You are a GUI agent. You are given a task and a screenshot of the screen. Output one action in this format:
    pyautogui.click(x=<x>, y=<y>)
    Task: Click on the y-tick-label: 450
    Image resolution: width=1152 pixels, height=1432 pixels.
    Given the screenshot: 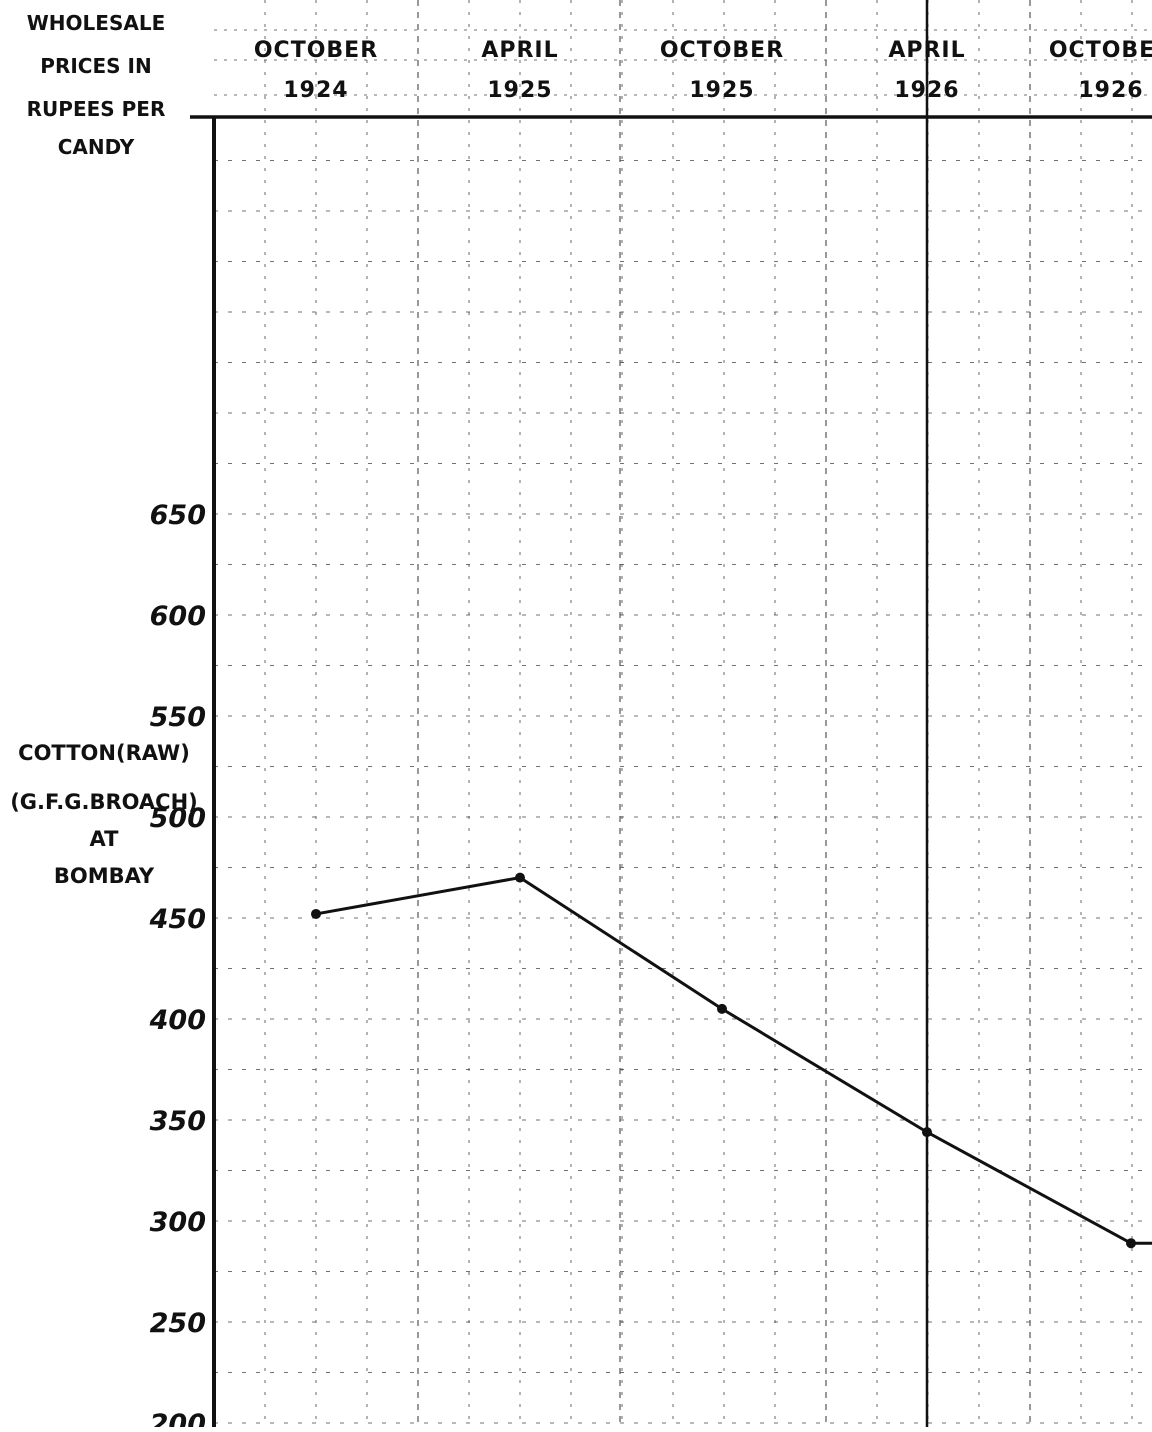 What is the action you would take?
    pyautogui.click(x=177, y=919)
    